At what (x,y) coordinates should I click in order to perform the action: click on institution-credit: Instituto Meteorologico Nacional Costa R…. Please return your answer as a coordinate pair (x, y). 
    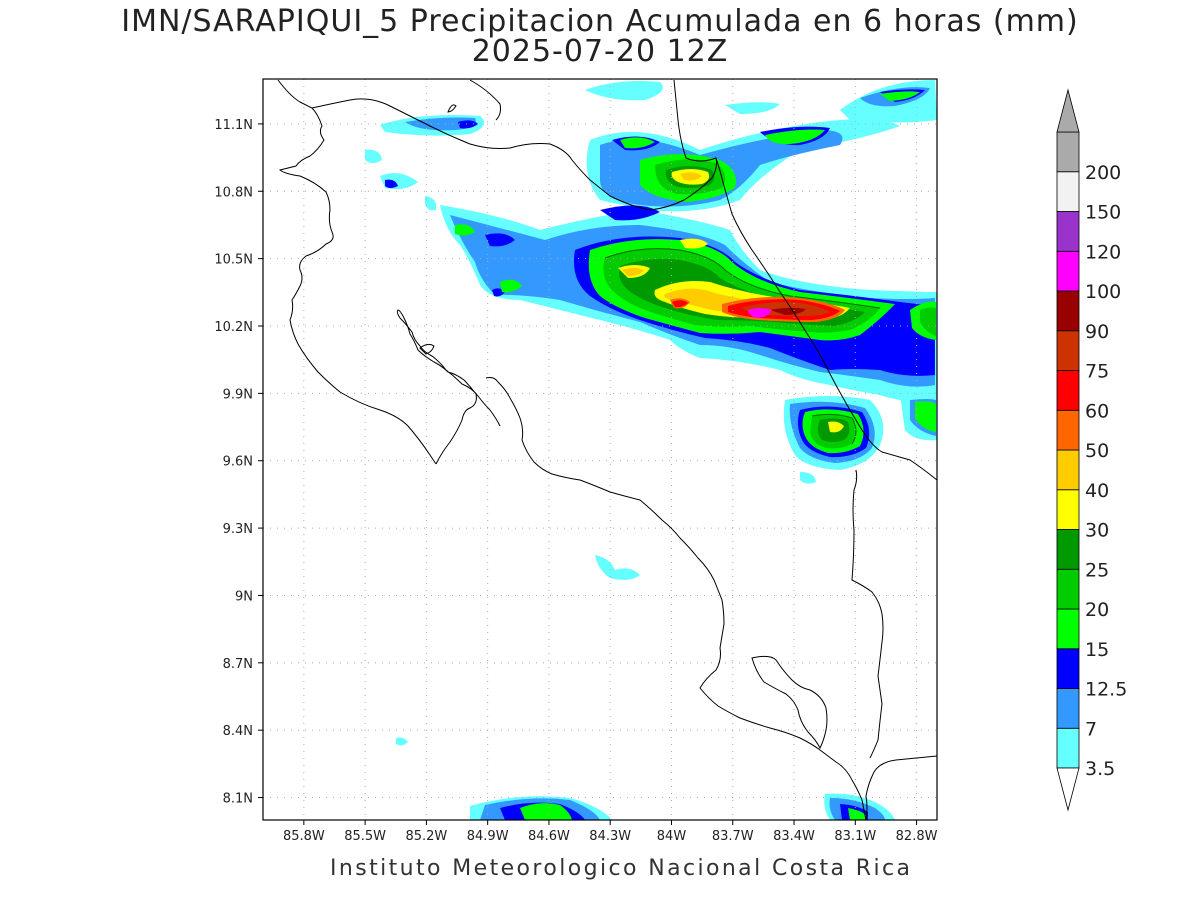
    Looking at the image, I should click on (621, 868).